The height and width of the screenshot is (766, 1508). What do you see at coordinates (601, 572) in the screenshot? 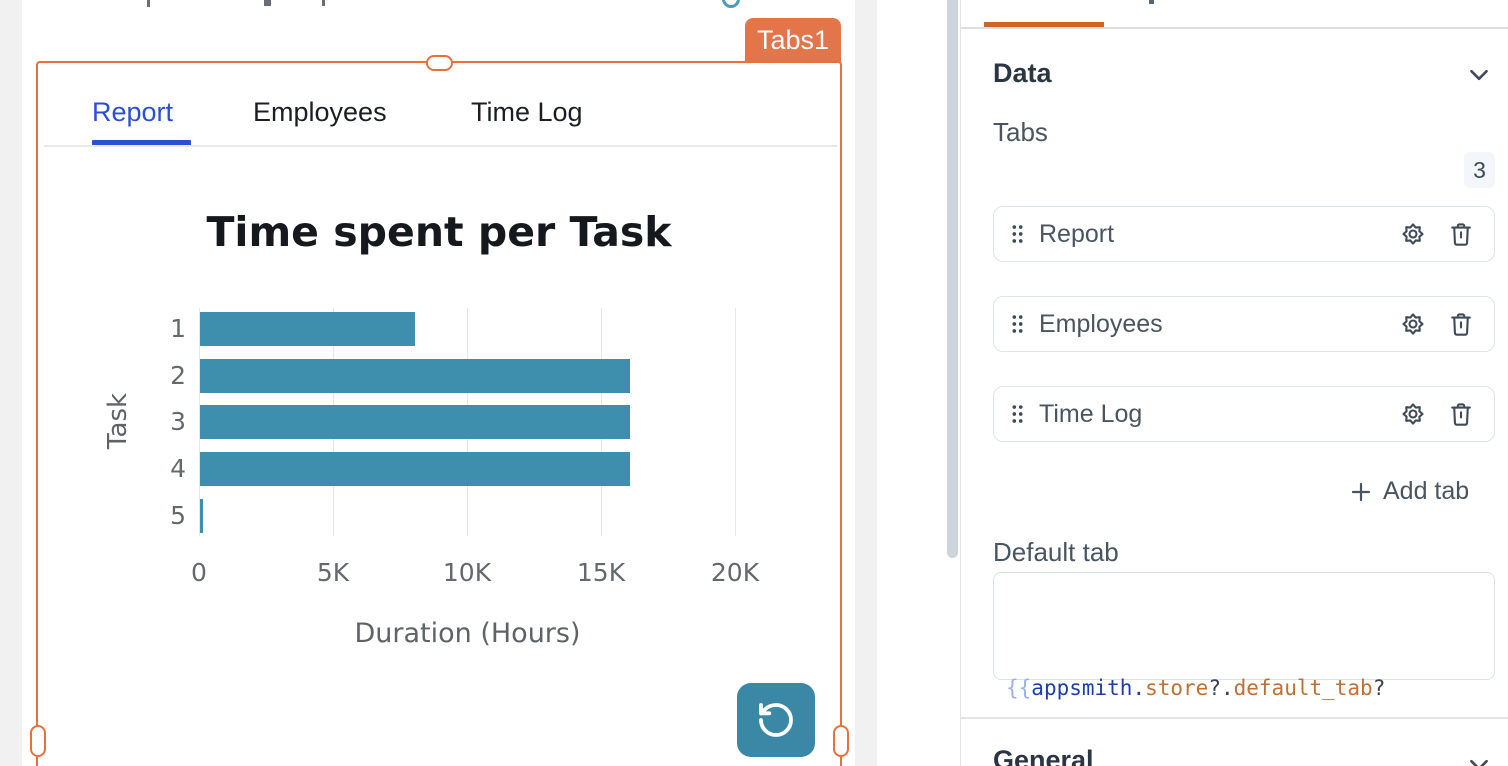
I see `x-tick-label: 15K` at bounding box center [601, 572].